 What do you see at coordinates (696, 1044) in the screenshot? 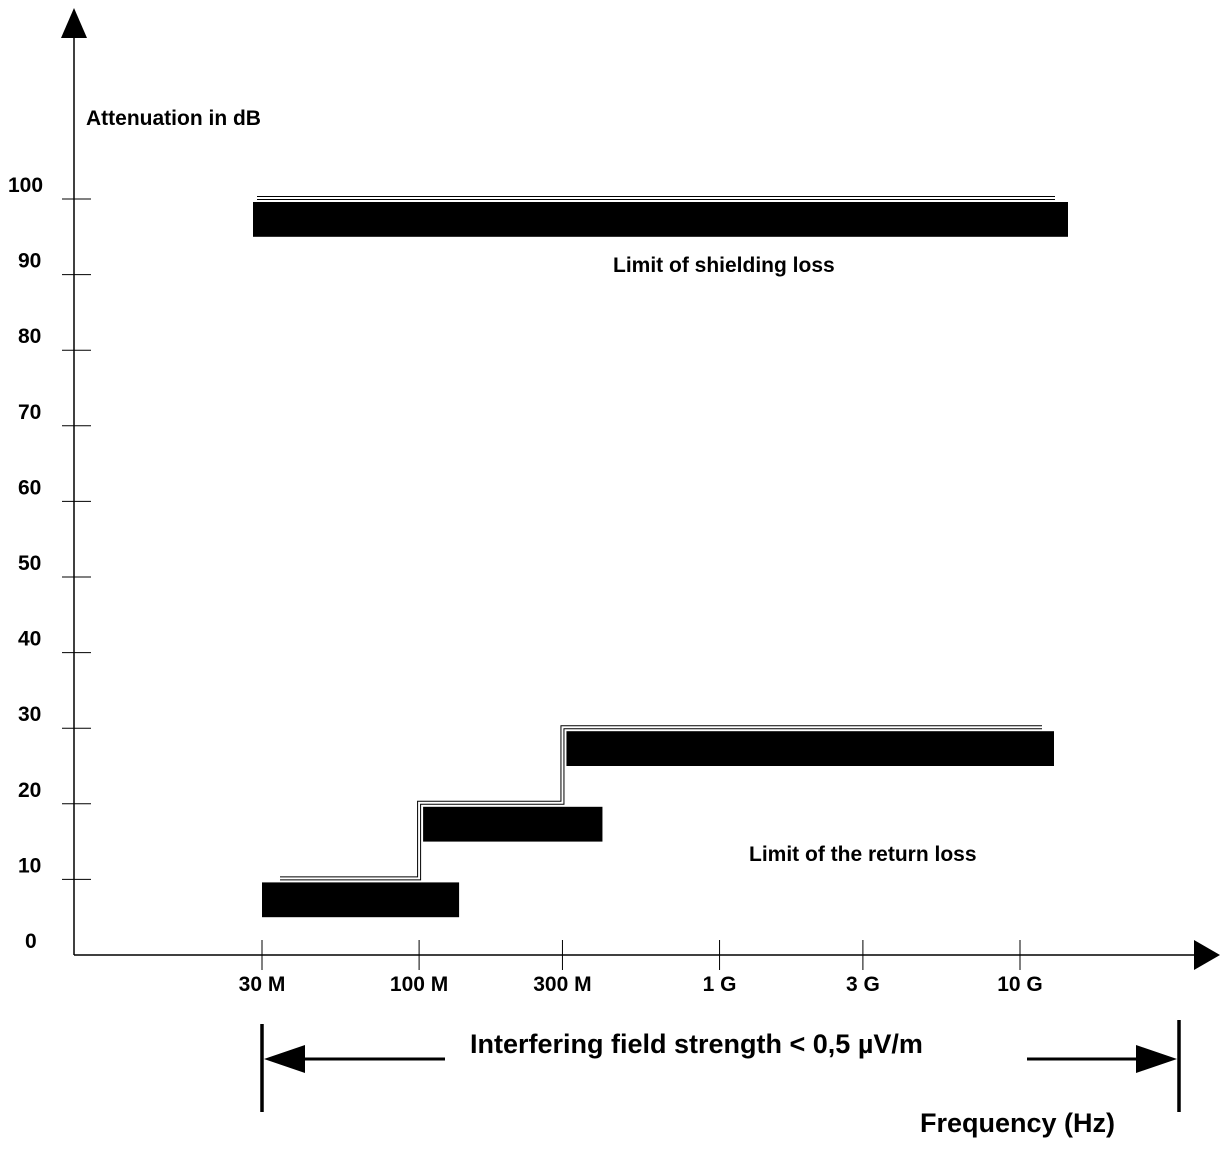
I see `range-label: Interfering field strength < 0,5 µV/m` at bounding box center [696, 1044].